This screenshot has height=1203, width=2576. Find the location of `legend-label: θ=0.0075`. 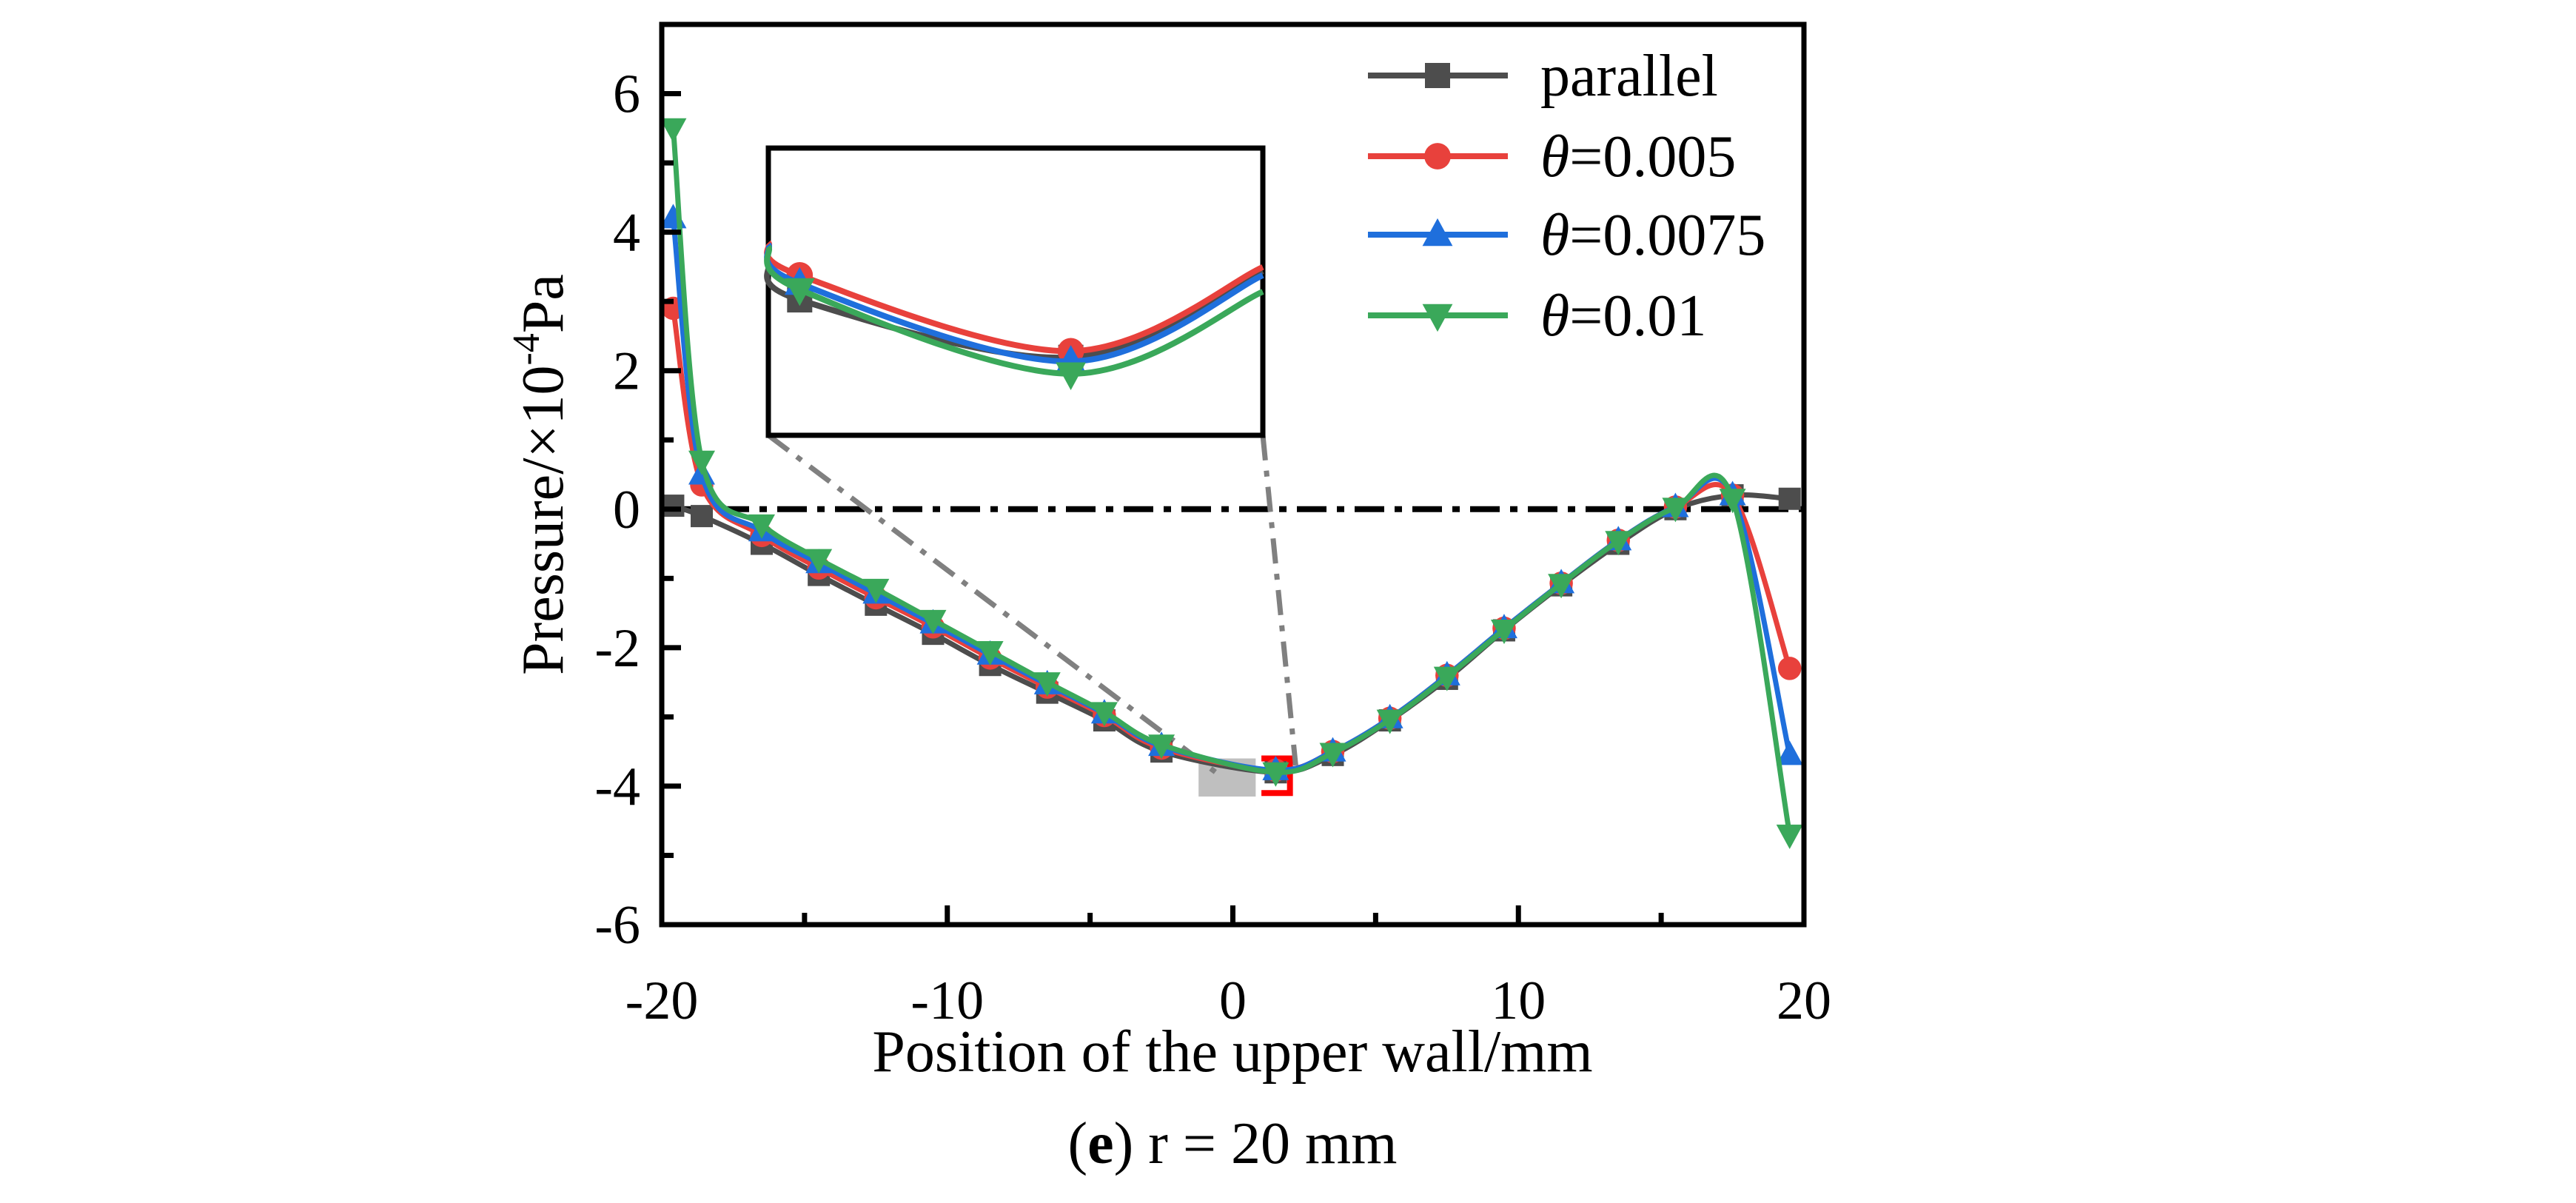

legend-label: θ=0.0075 is located at coordinates (1652, 236).